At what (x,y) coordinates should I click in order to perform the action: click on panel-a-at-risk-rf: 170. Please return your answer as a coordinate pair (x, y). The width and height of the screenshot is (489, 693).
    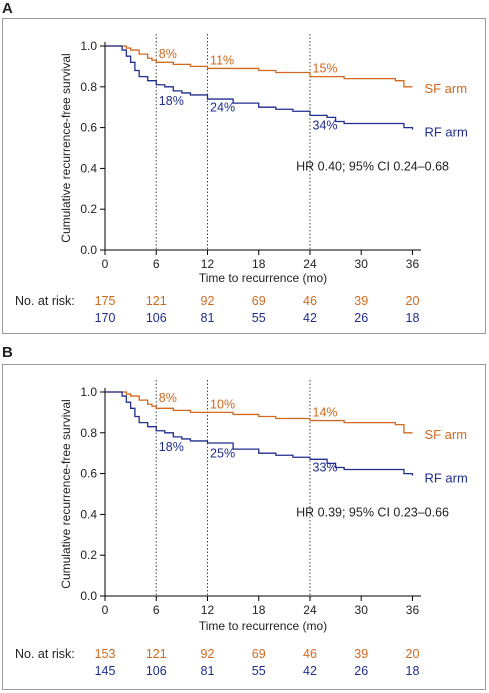
    Looking at the image, I should click on (105, 318).